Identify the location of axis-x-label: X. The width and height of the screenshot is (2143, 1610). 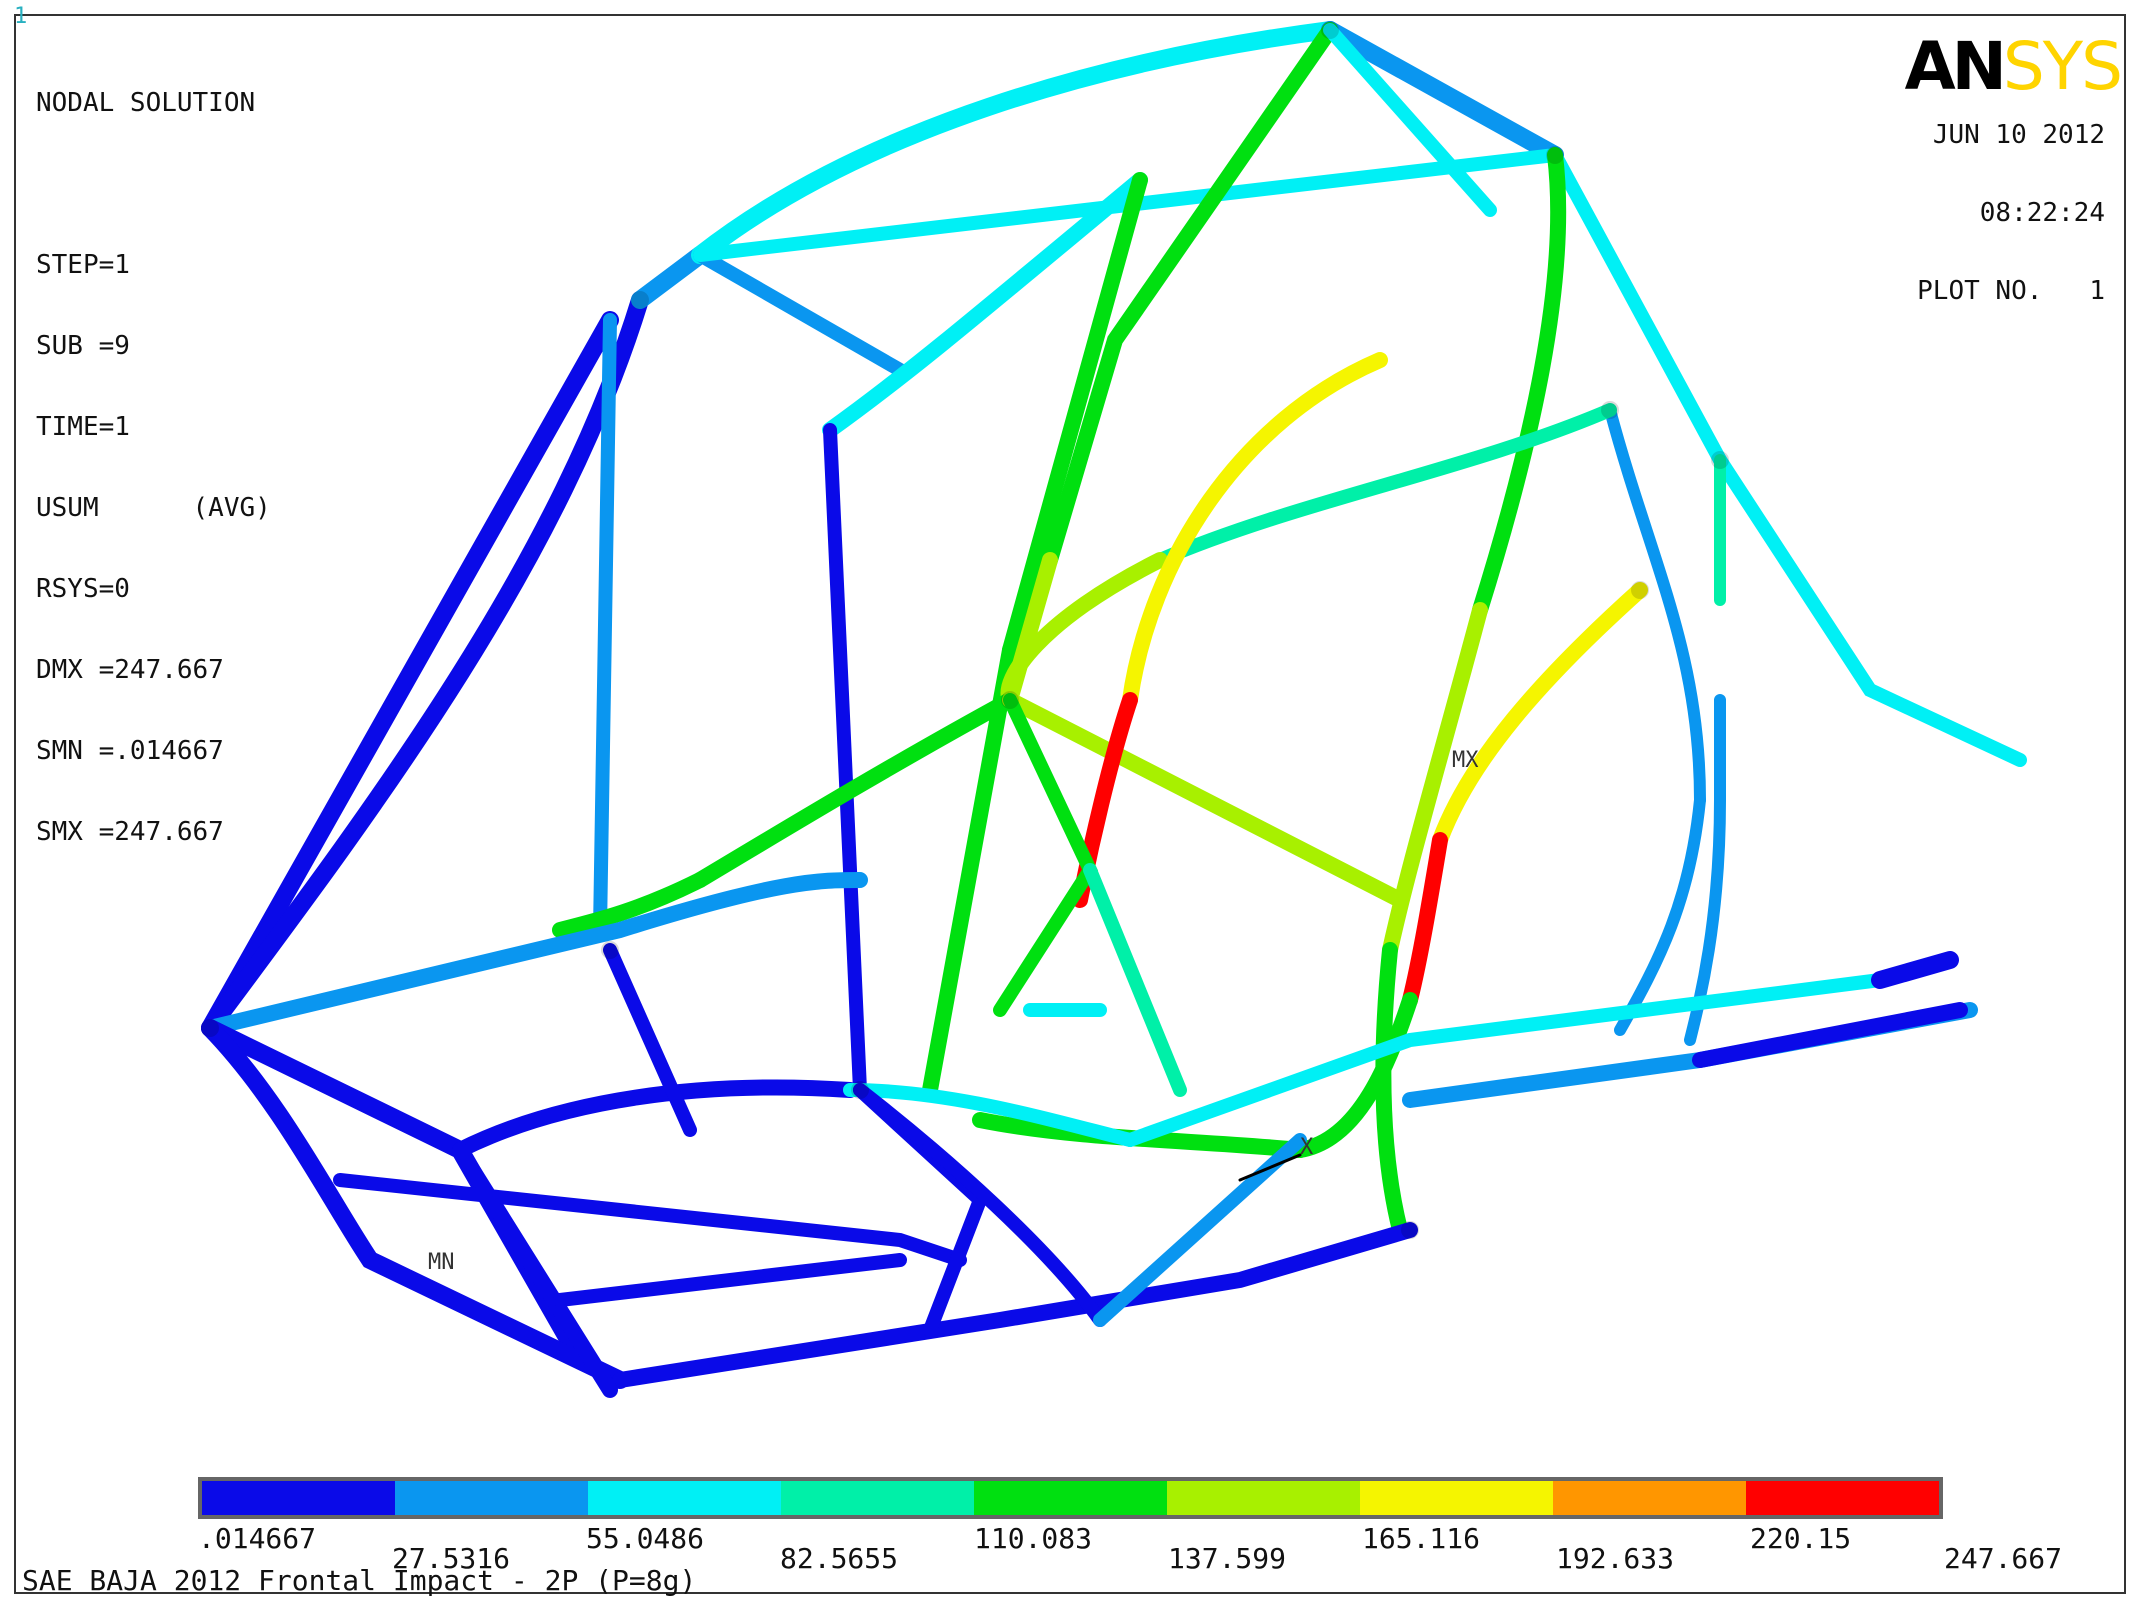
(1307, 1147).